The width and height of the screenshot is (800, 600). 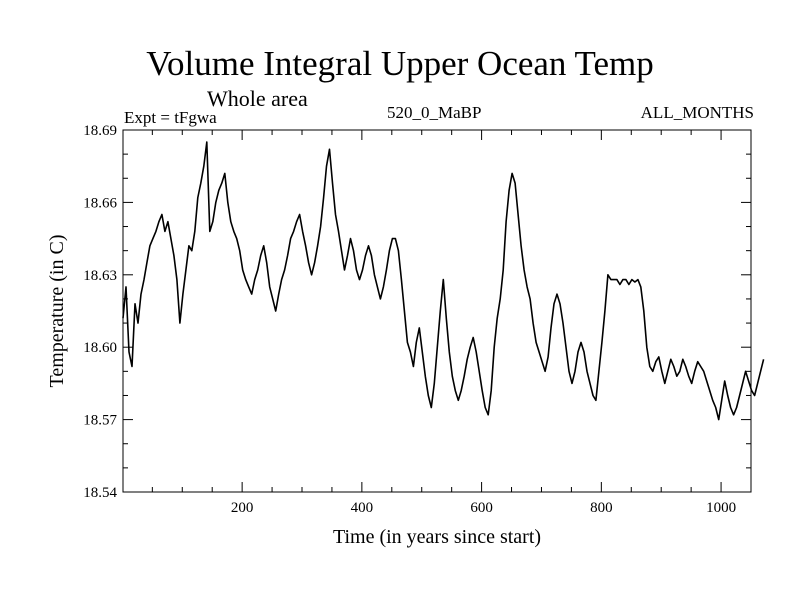 I want to click on y-axis-label: Temperature (in C), so click(x=57, y=311).